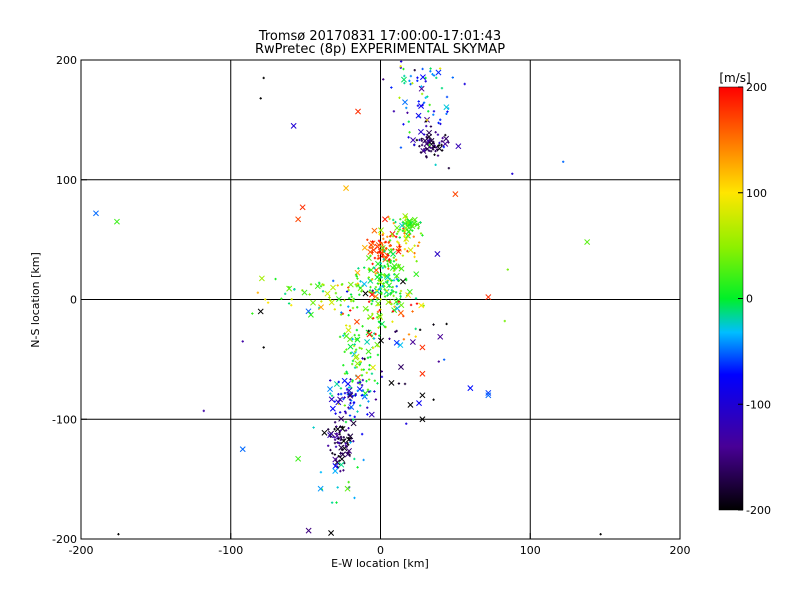 The width and height of the screenshot is (800, 600). What do you see at coordinates (758, 404) in the screenshot?
I see `colorbar-tick-label: -100` at bounding box center [758, 404].